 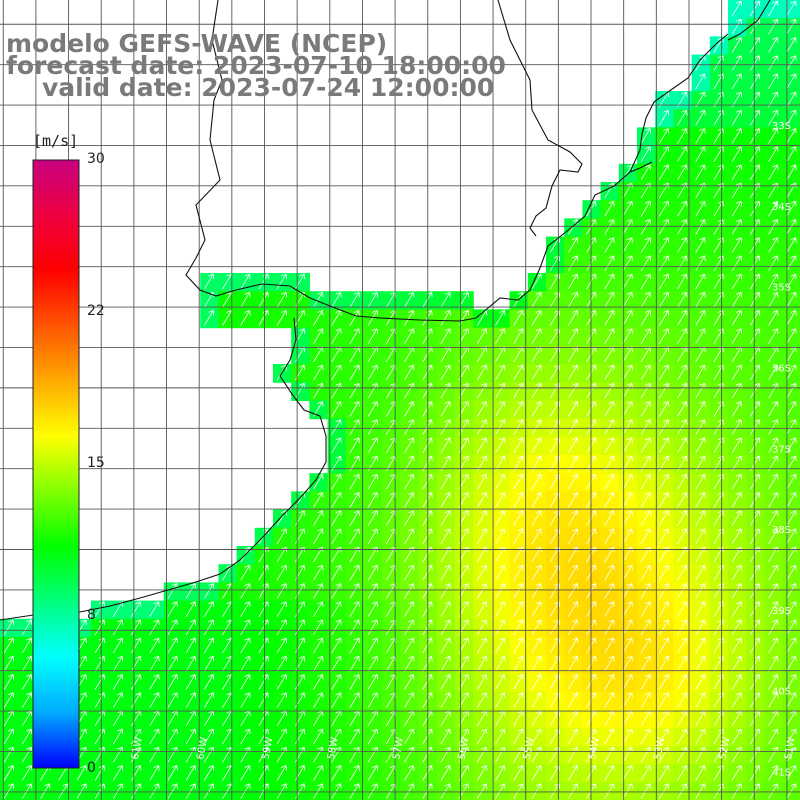 What do you see at coordinates (529, 748) in the screenshot?
I see `longitude-label: 55W` at bounding box center [529, 748].